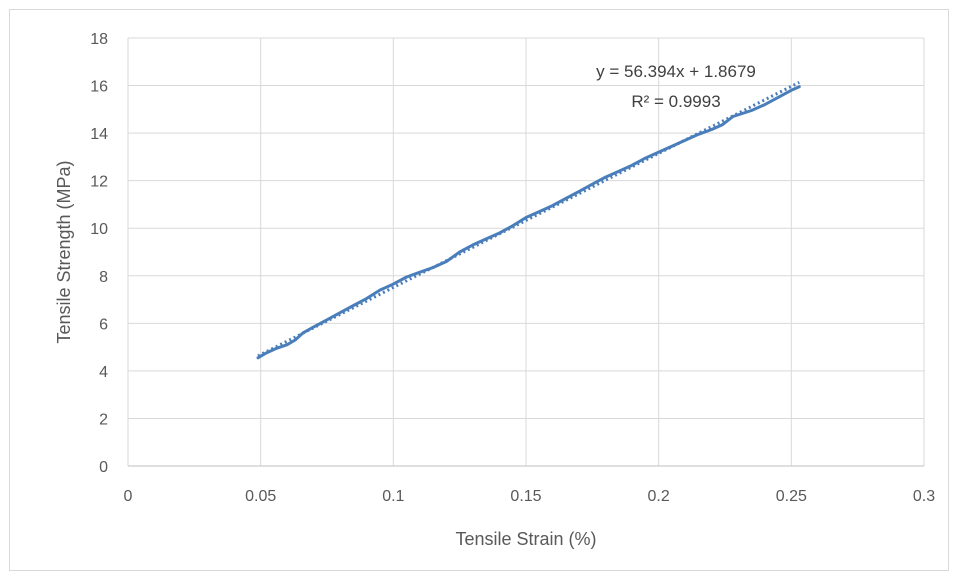 Image resolution: width=961 pixels, height=580 pixels. What do you see at coordinates (924, 496) in the screenshot?
I see `x-tick-label: 0.3` at bounding box center [924, 496].